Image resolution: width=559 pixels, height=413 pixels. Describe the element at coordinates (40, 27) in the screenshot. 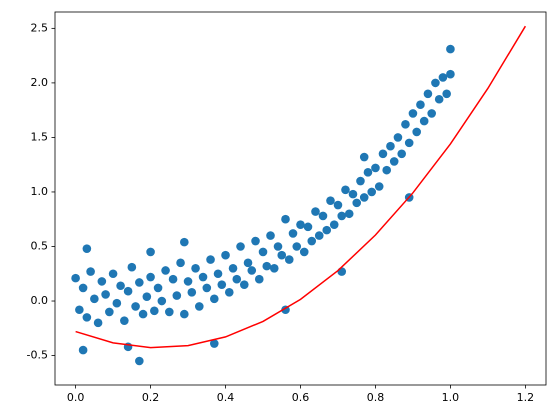

I see `y-tick-label: 2.5` at that location.